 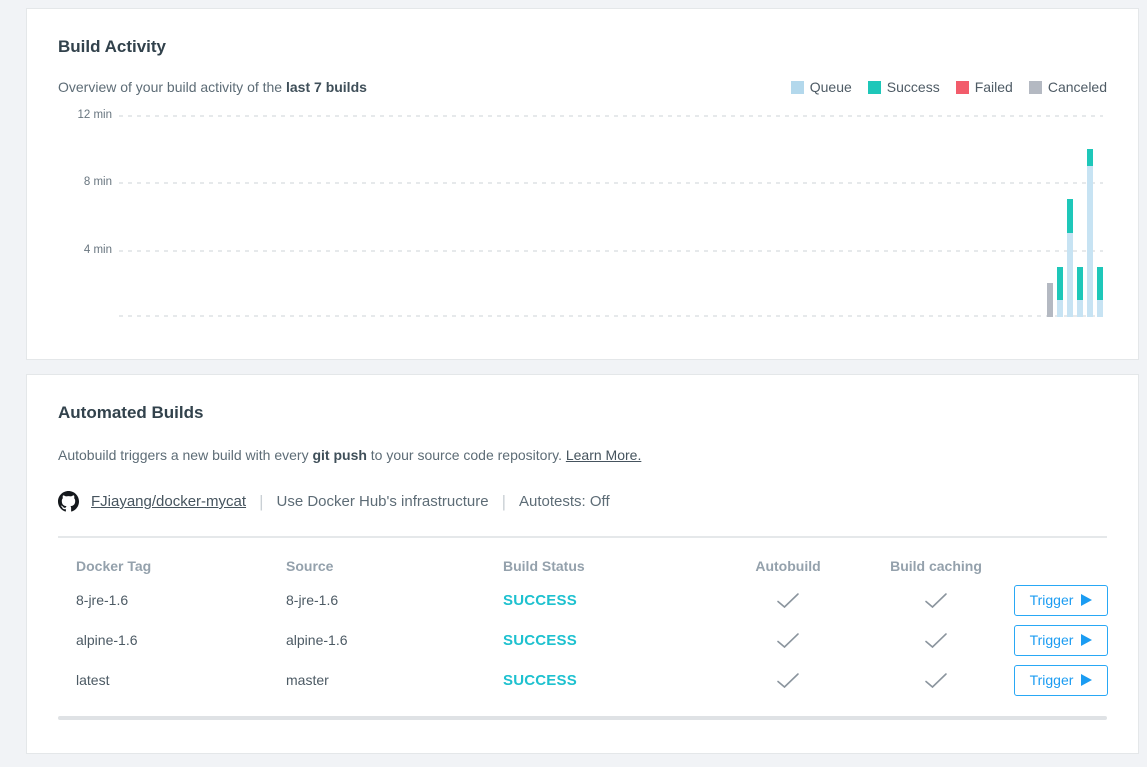 I want to click on gridline-8min, so click(x=611, y=183).